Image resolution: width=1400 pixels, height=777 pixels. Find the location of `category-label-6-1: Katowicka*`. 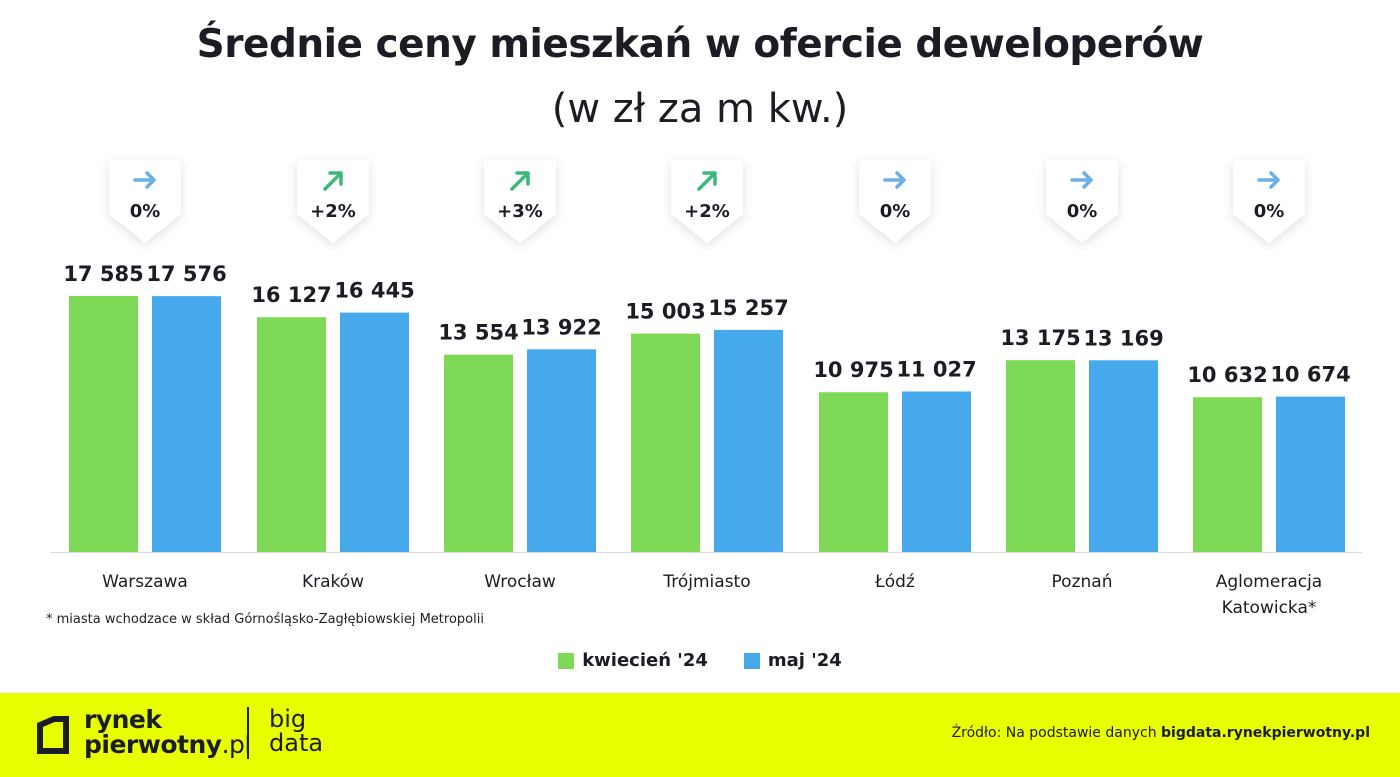

category-label-6-1: Katowicka* is located at coordinates (1269, 608).